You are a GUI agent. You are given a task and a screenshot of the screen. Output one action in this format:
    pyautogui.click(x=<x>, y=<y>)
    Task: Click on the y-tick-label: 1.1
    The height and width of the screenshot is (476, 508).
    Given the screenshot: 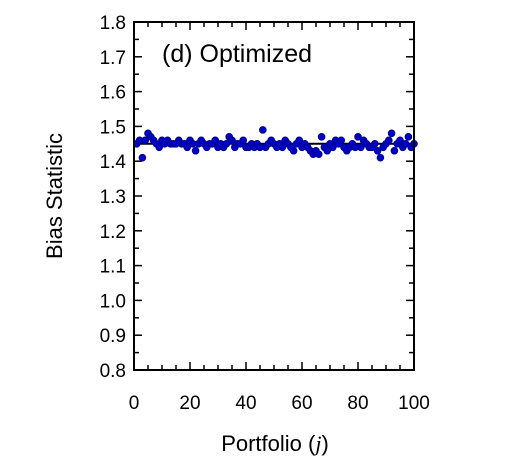 What is the action you would take?
    pyautogui.click(x=113, y=267)
    